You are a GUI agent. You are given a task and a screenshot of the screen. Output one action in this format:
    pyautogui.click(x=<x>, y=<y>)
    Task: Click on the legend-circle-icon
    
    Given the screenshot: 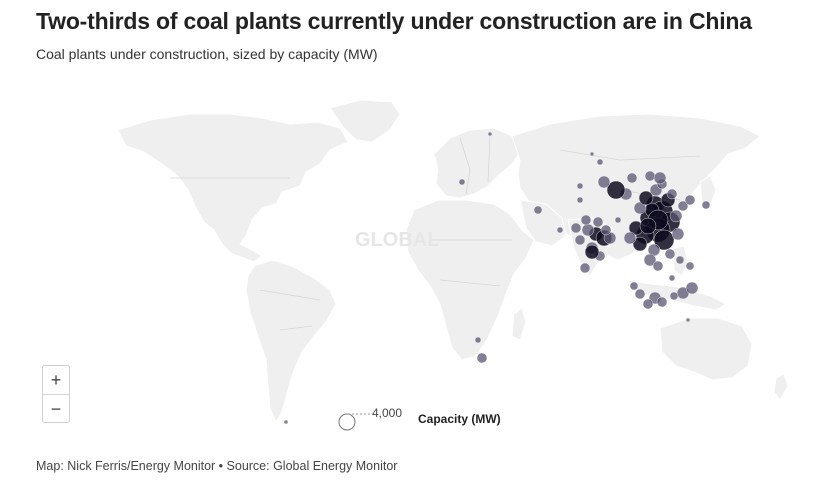 What is the action you would take?
    pyautogui.click(x=354, y=422)
    